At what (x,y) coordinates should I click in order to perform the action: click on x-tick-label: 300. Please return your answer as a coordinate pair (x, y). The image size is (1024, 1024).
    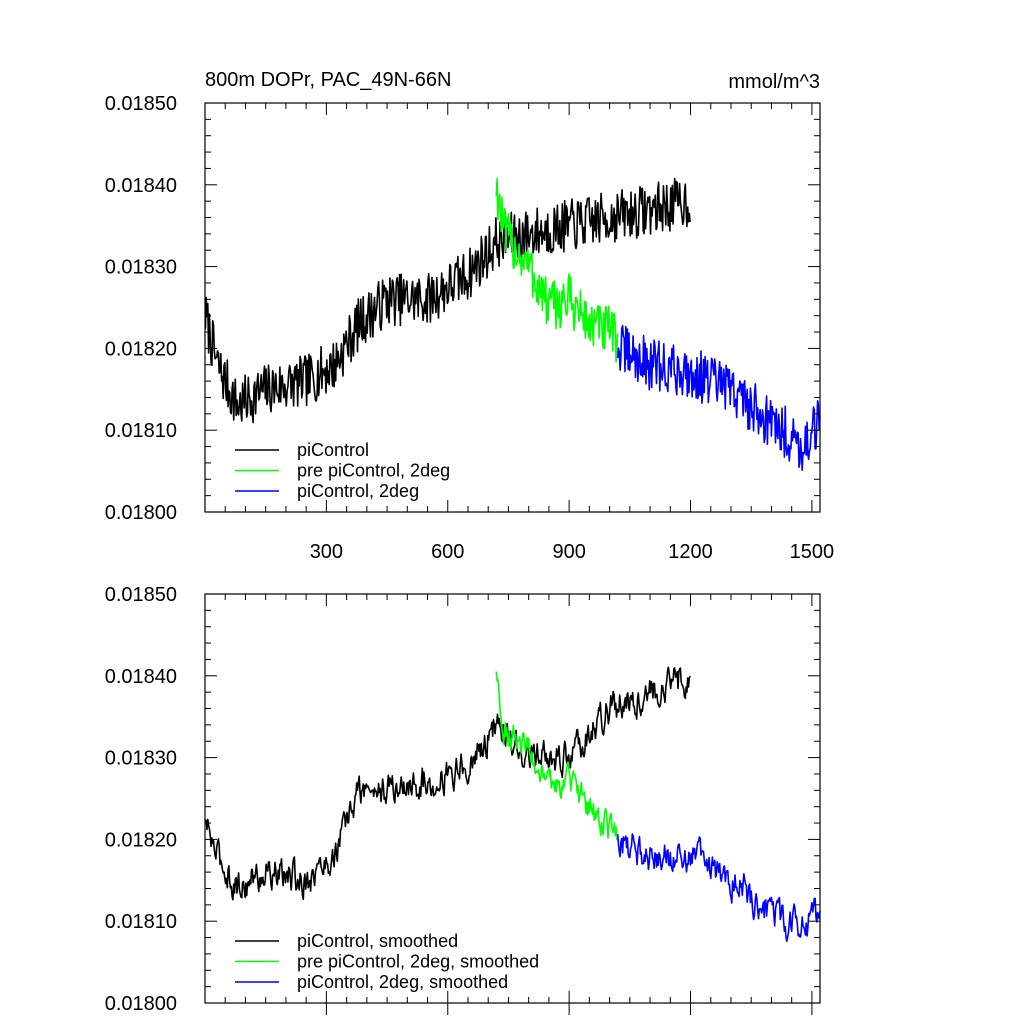
    Looking at the image, I should click on (326, 552).